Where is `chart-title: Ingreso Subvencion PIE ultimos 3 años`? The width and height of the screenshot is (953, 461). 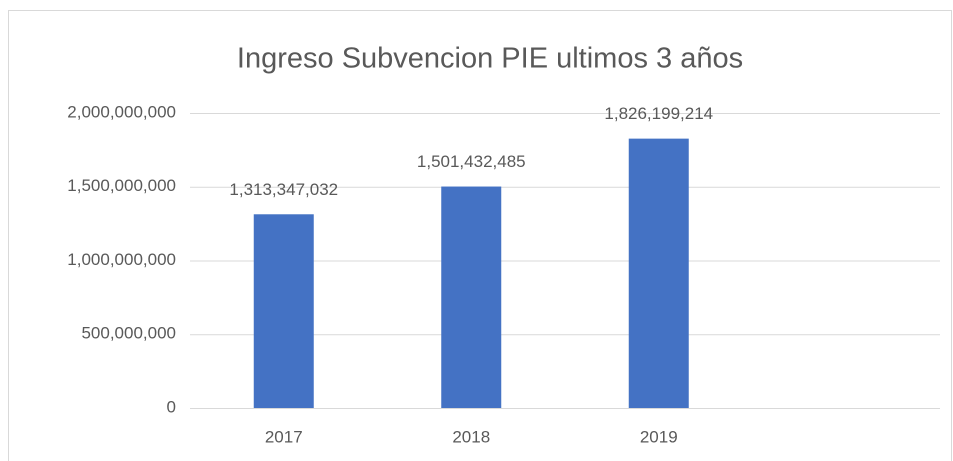 chart-title: Ingreso Subvencion PIE ultimos 3 años is located at coordinates (490, 59).